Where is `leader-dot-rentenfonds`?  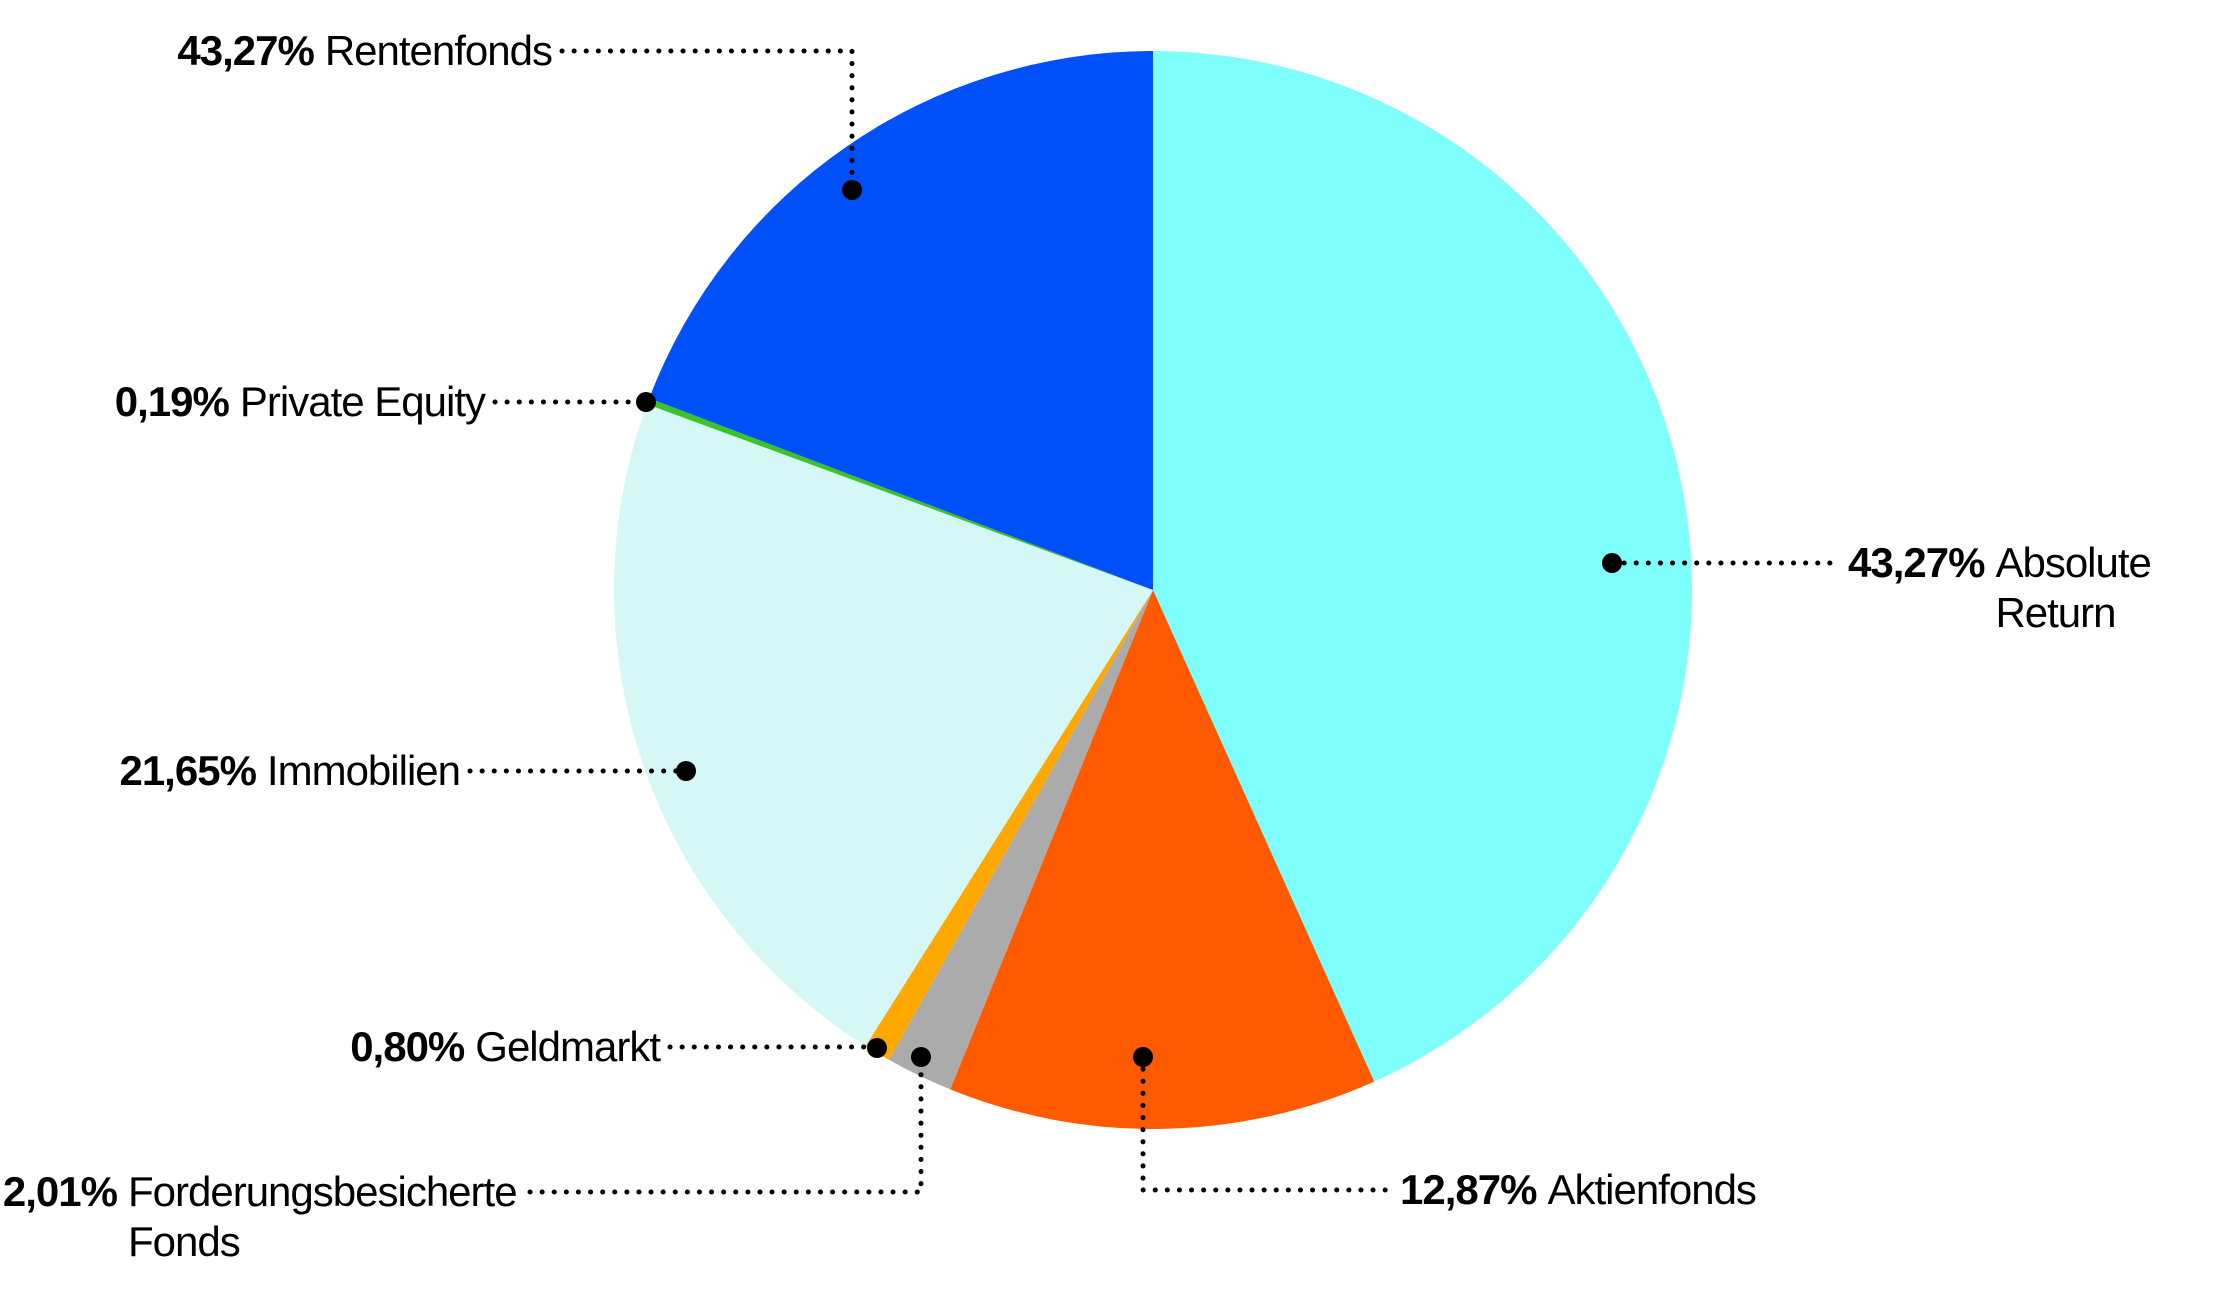
leader-dot-rentenfonds is located at coordinates (852, 190).